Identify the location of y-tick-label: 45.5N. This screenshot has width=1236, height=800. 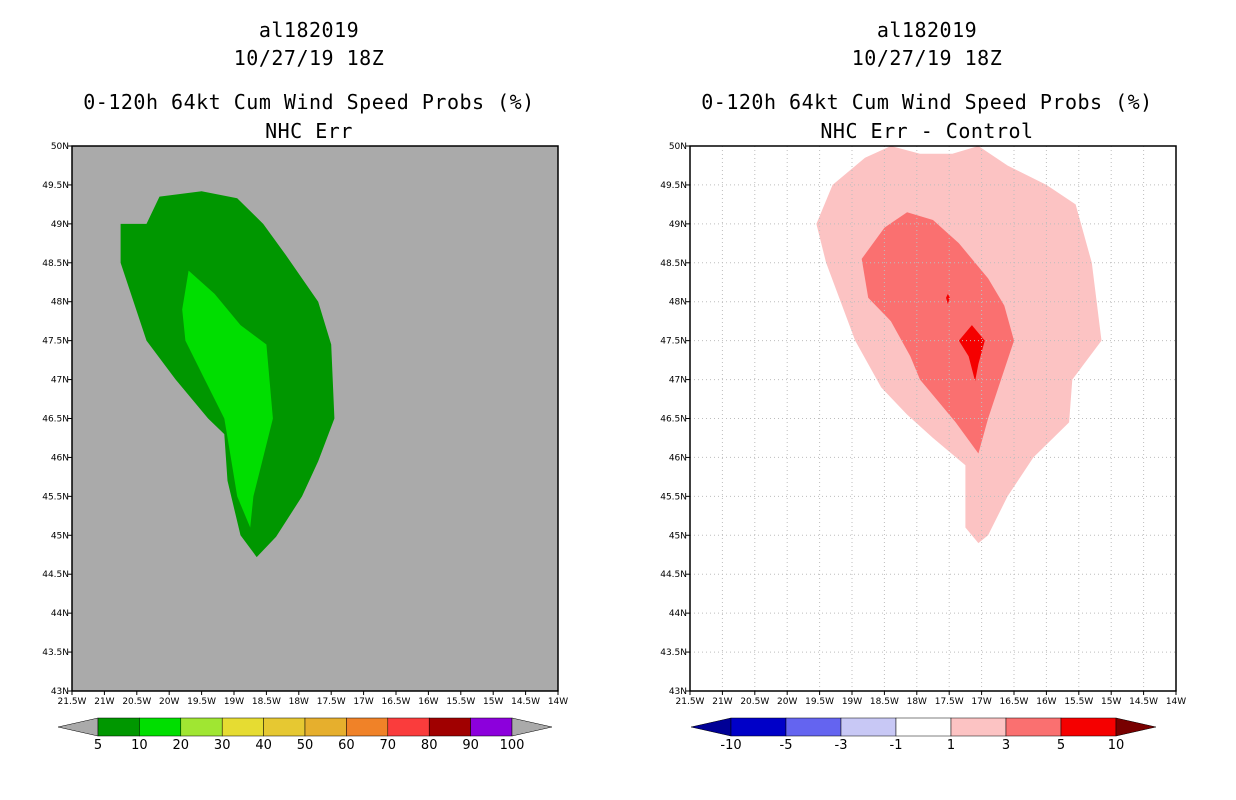
(55, 497).